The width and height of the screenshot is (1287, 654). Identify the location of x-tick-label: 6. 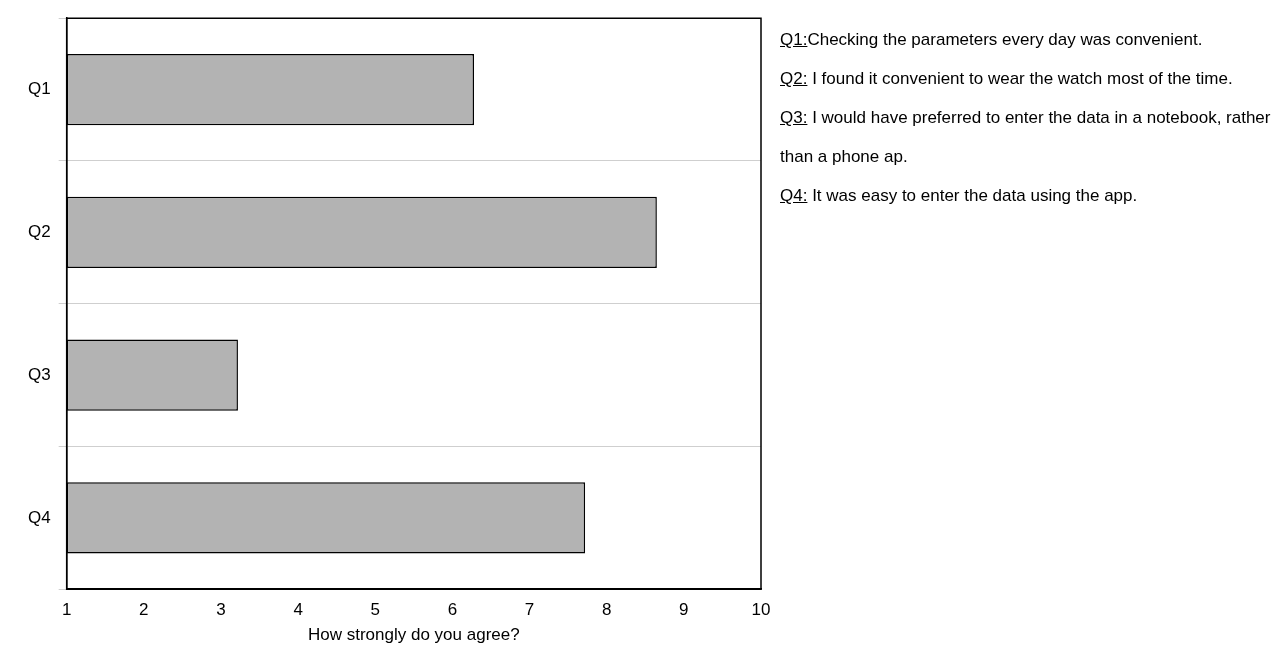
(452, 610).